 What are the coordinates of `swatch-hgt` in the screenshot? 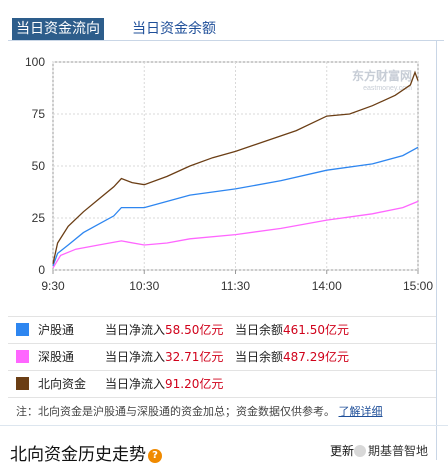 It's located at (22, 329).